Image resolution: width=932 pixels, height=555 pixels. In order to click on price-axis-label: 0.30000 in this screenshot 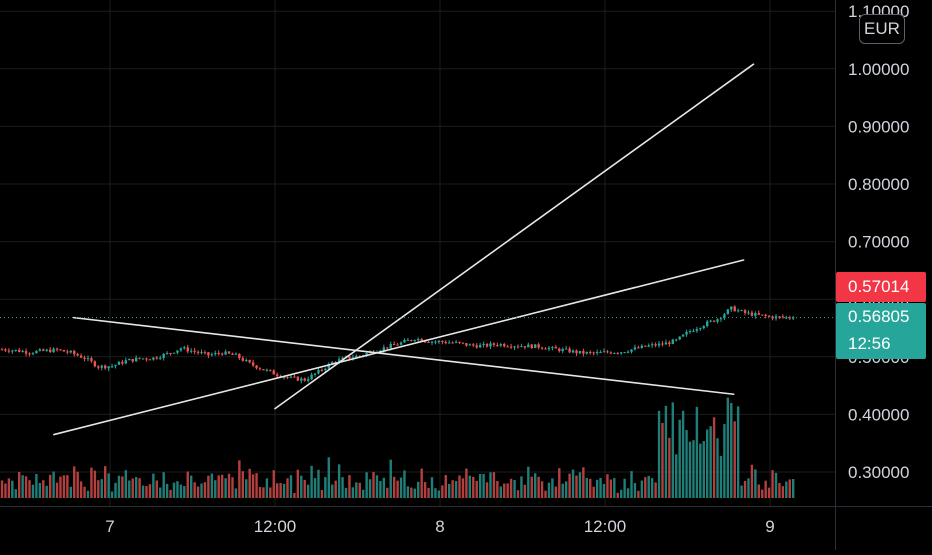, I will do `click(878, 472)`.